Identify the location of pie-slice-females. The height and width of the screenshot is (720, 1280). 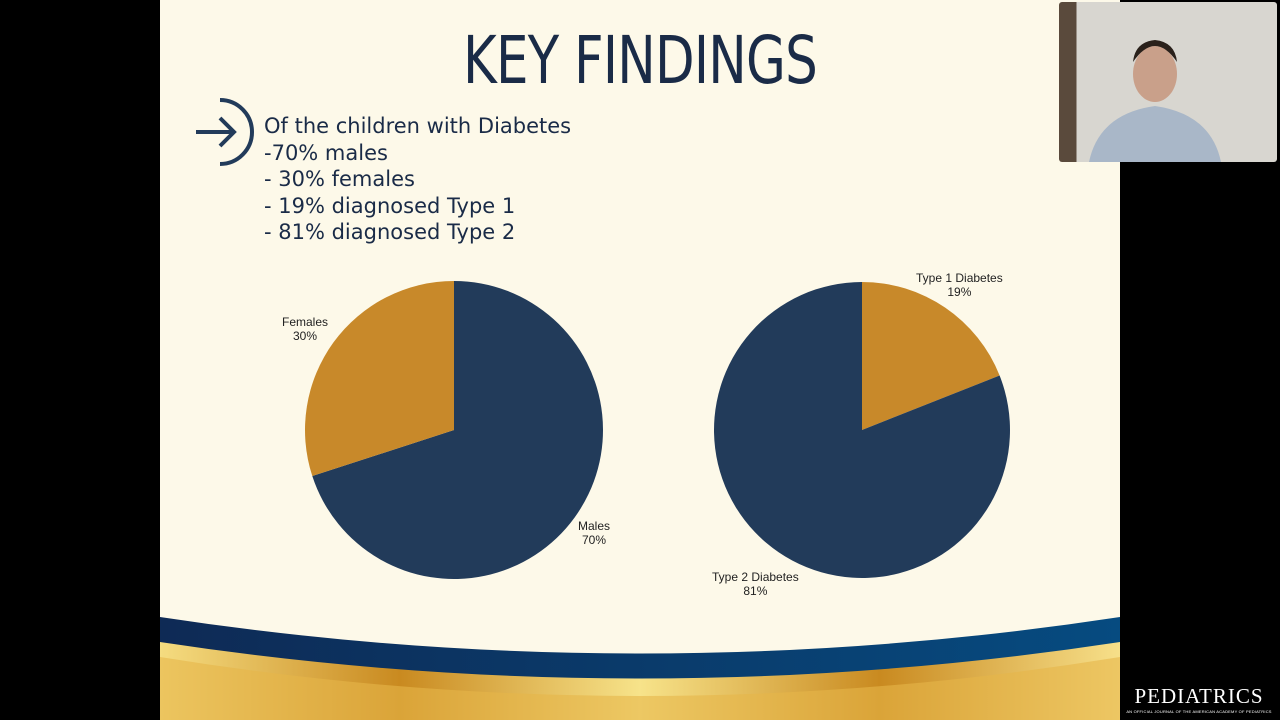
(379, 379).